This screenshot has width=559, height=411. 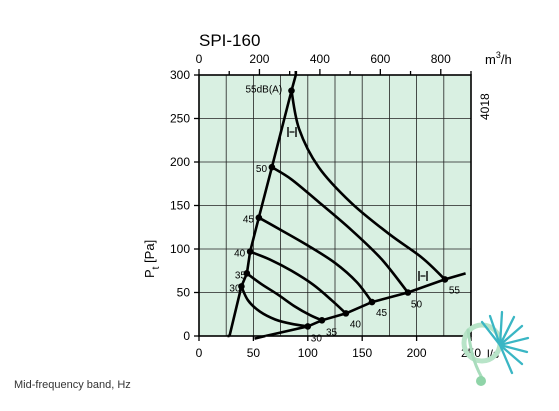 What do you see at coordinates (72, 385) in the screenshot?
I see `frequency-band-caption: Mid-frequency band, Hz` at bounding box center [72, 385].